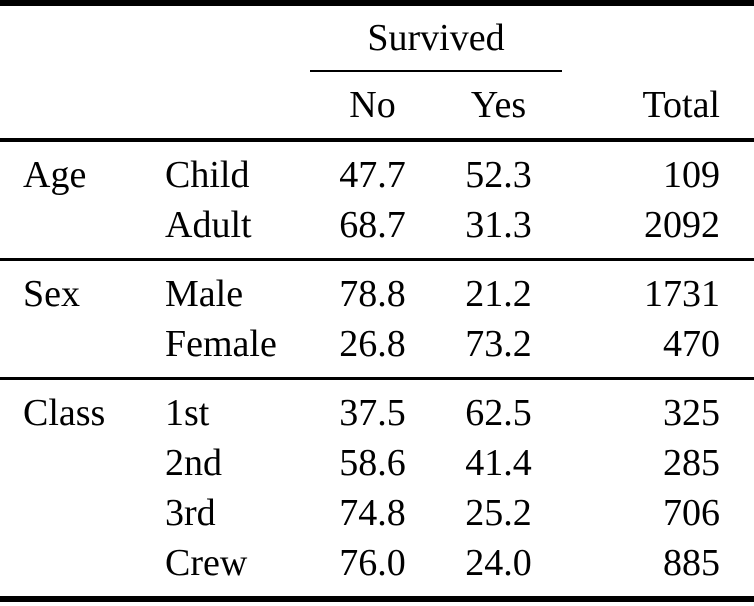  What do you see at coordinates (372, 413) in the screenshot?
I see `no-value-cell: 37.5` at bounding box center [372, 413].